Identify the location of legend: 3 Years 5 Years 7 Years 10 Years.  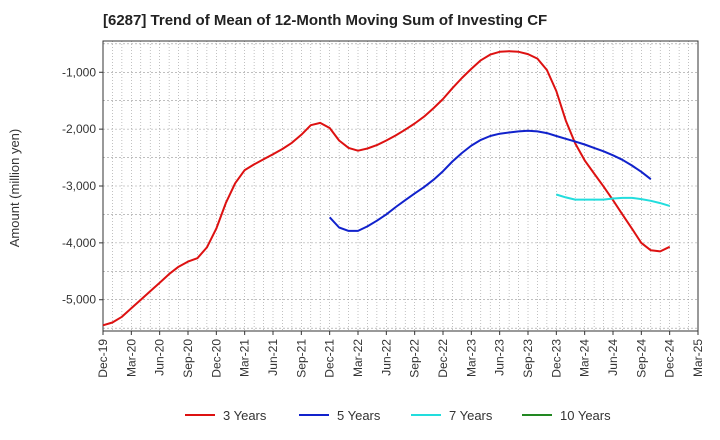
(398, 415).